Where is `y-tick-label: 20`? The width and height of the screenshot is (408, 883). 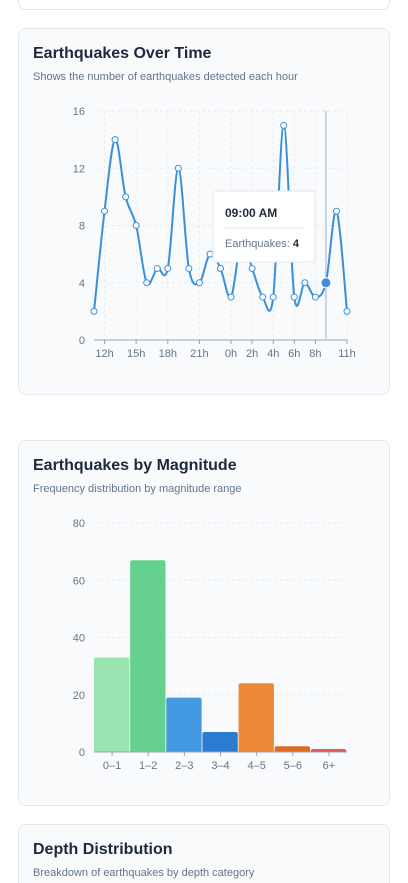 y-tick-label: 20 is located at coordinates (79, 696).